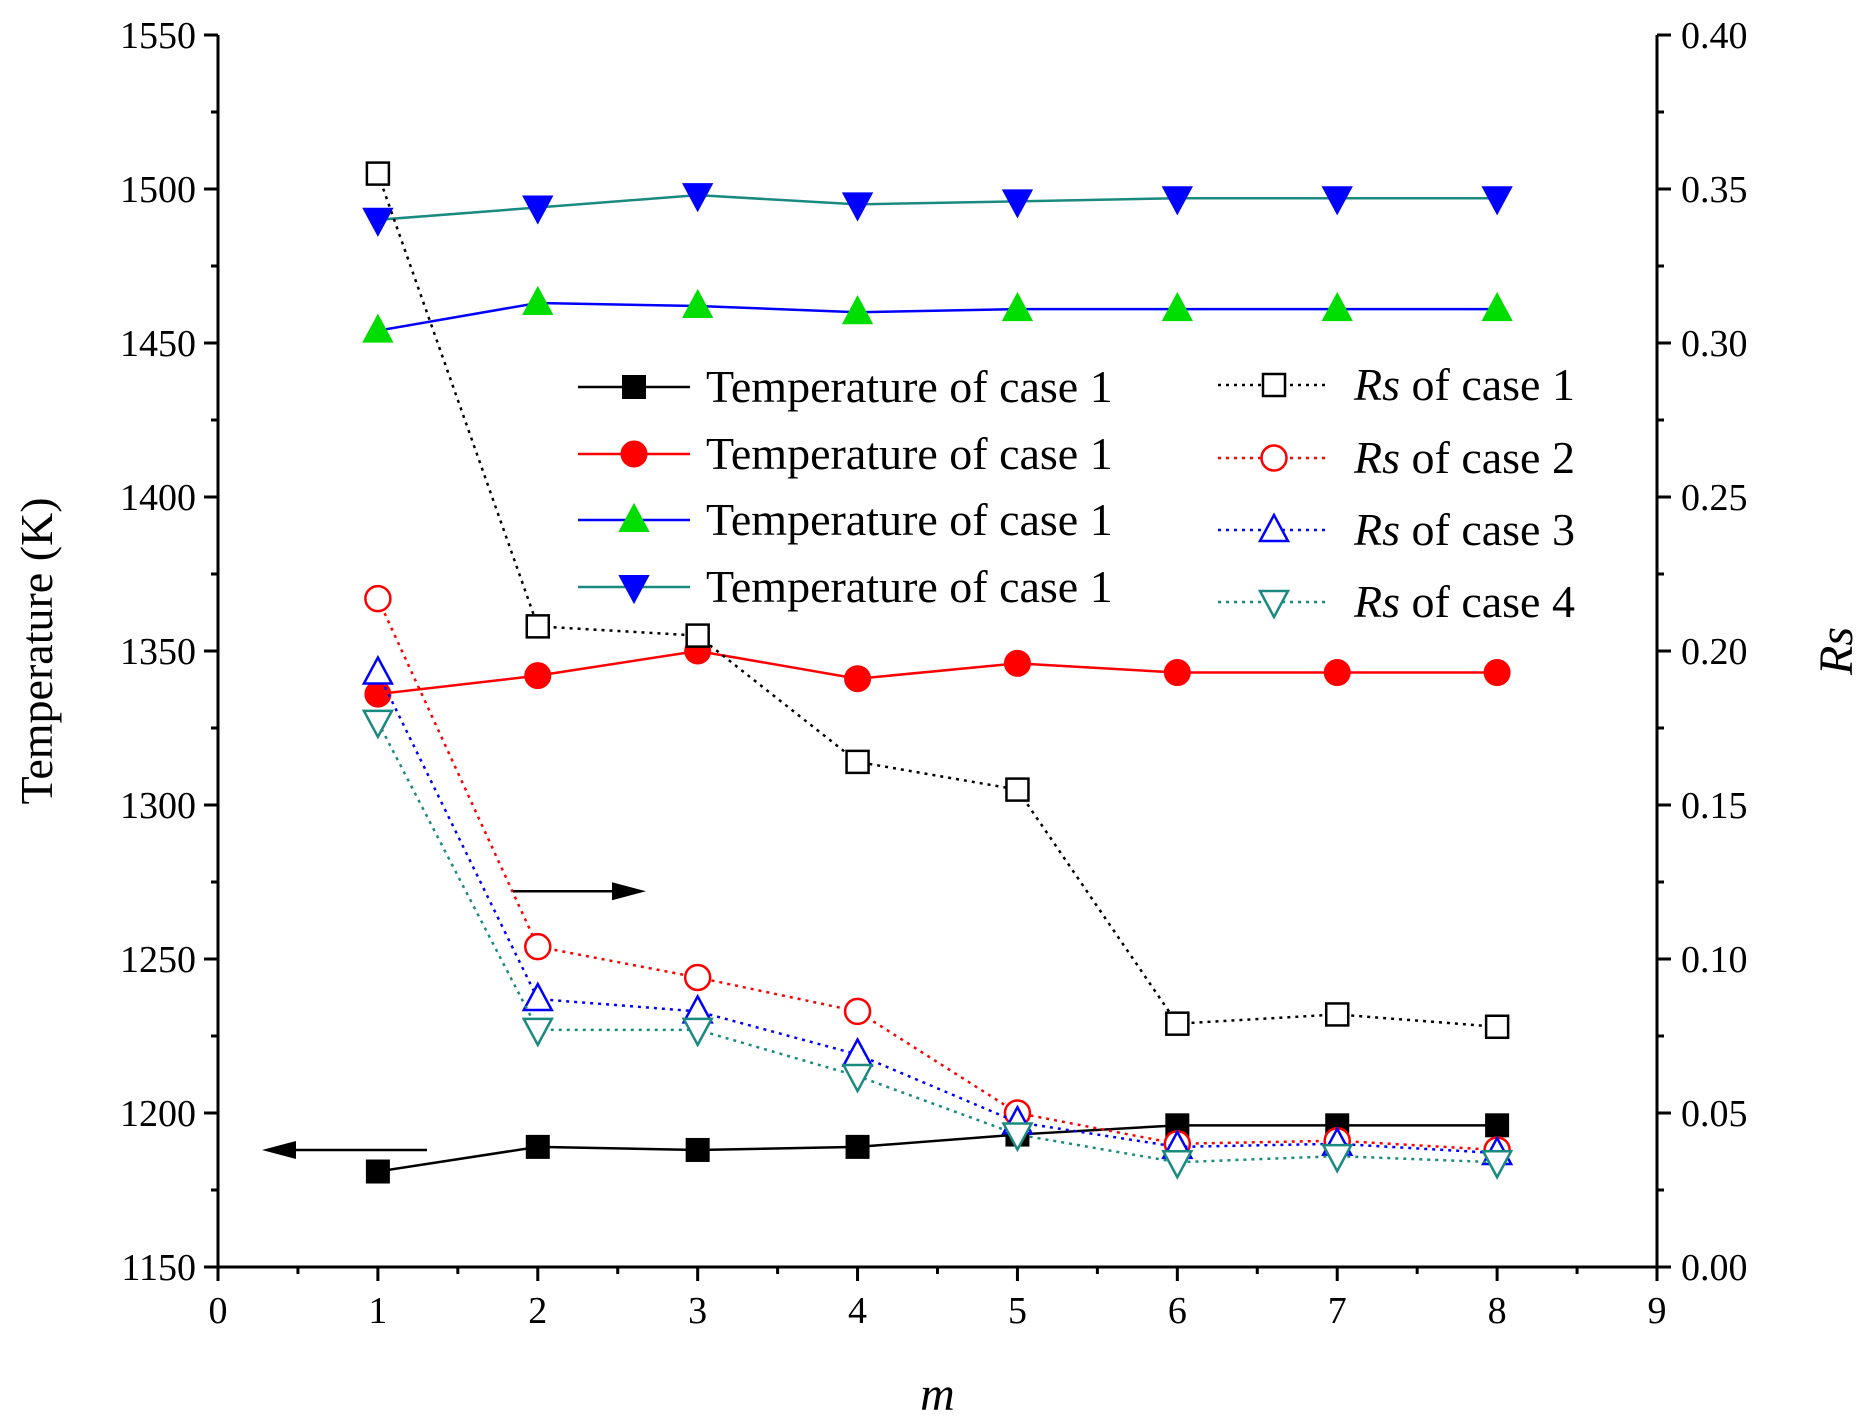  Describe the element at coordinates (1714, 190) in the screenshot. I see `y-right-tick-label: 0.35` at that location.